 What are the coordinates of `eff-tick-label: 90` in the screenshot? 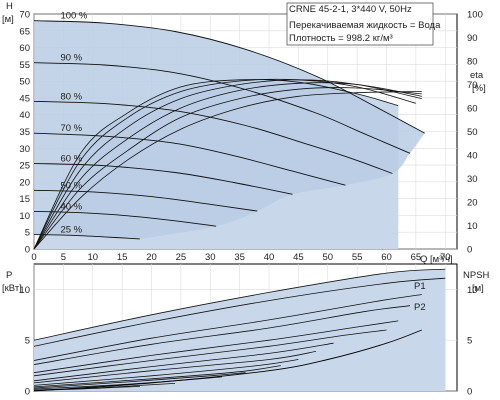 It's located at (472, 38).